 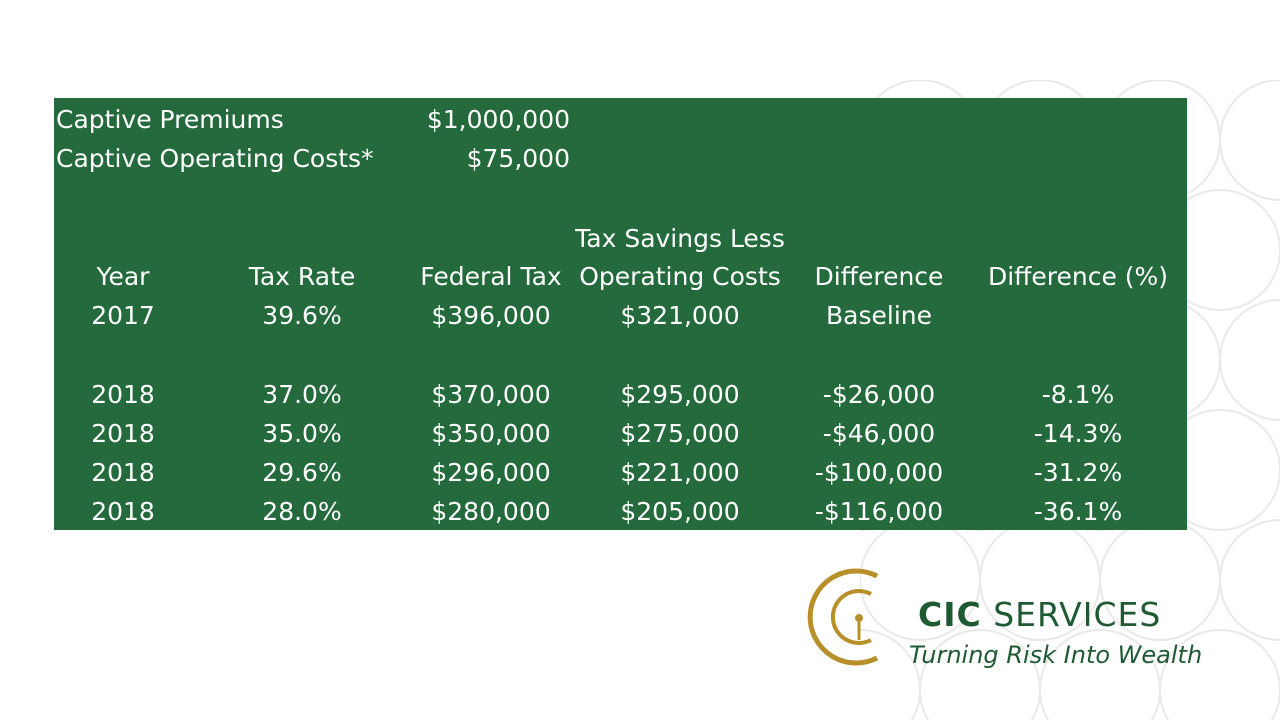 I want to click on row-savings: $295,000, so click(x=680, y=394).